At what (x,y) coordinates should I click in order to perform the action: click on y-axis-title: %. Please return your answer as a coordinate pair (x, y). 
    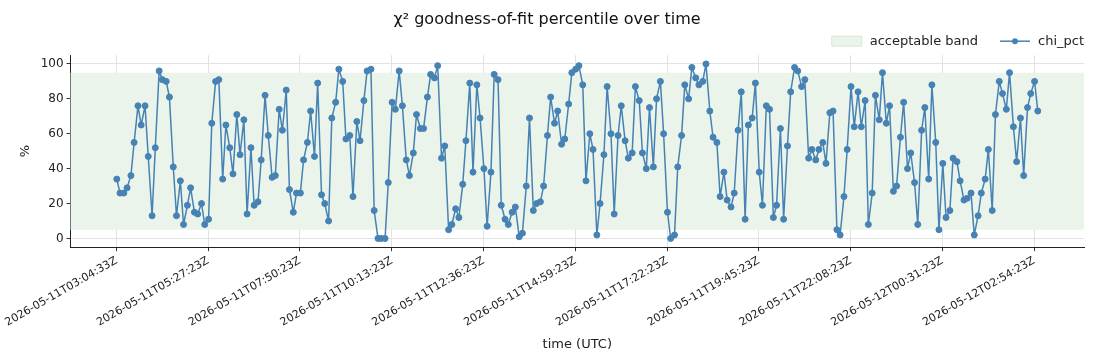
    Looking at the image, I should click on (25, 151).